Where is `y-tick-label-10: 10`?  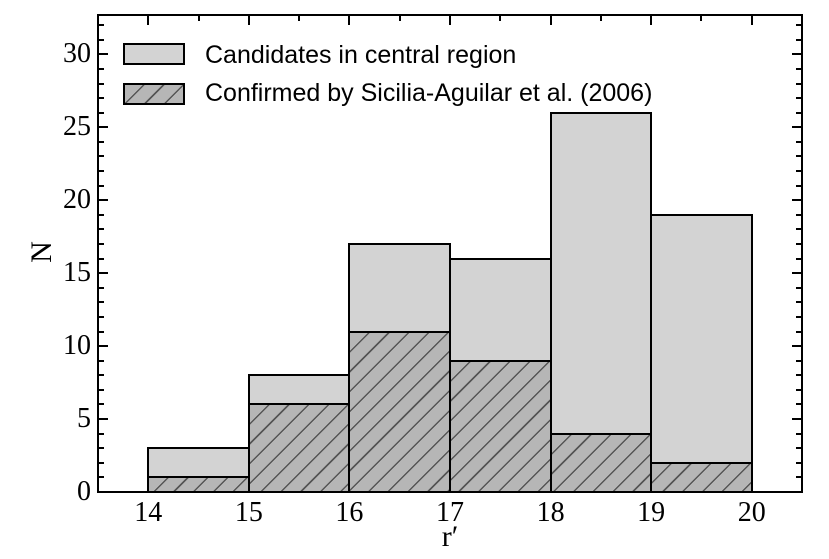
y-tick-label-10: 10 is located at coordinates (77, 346).